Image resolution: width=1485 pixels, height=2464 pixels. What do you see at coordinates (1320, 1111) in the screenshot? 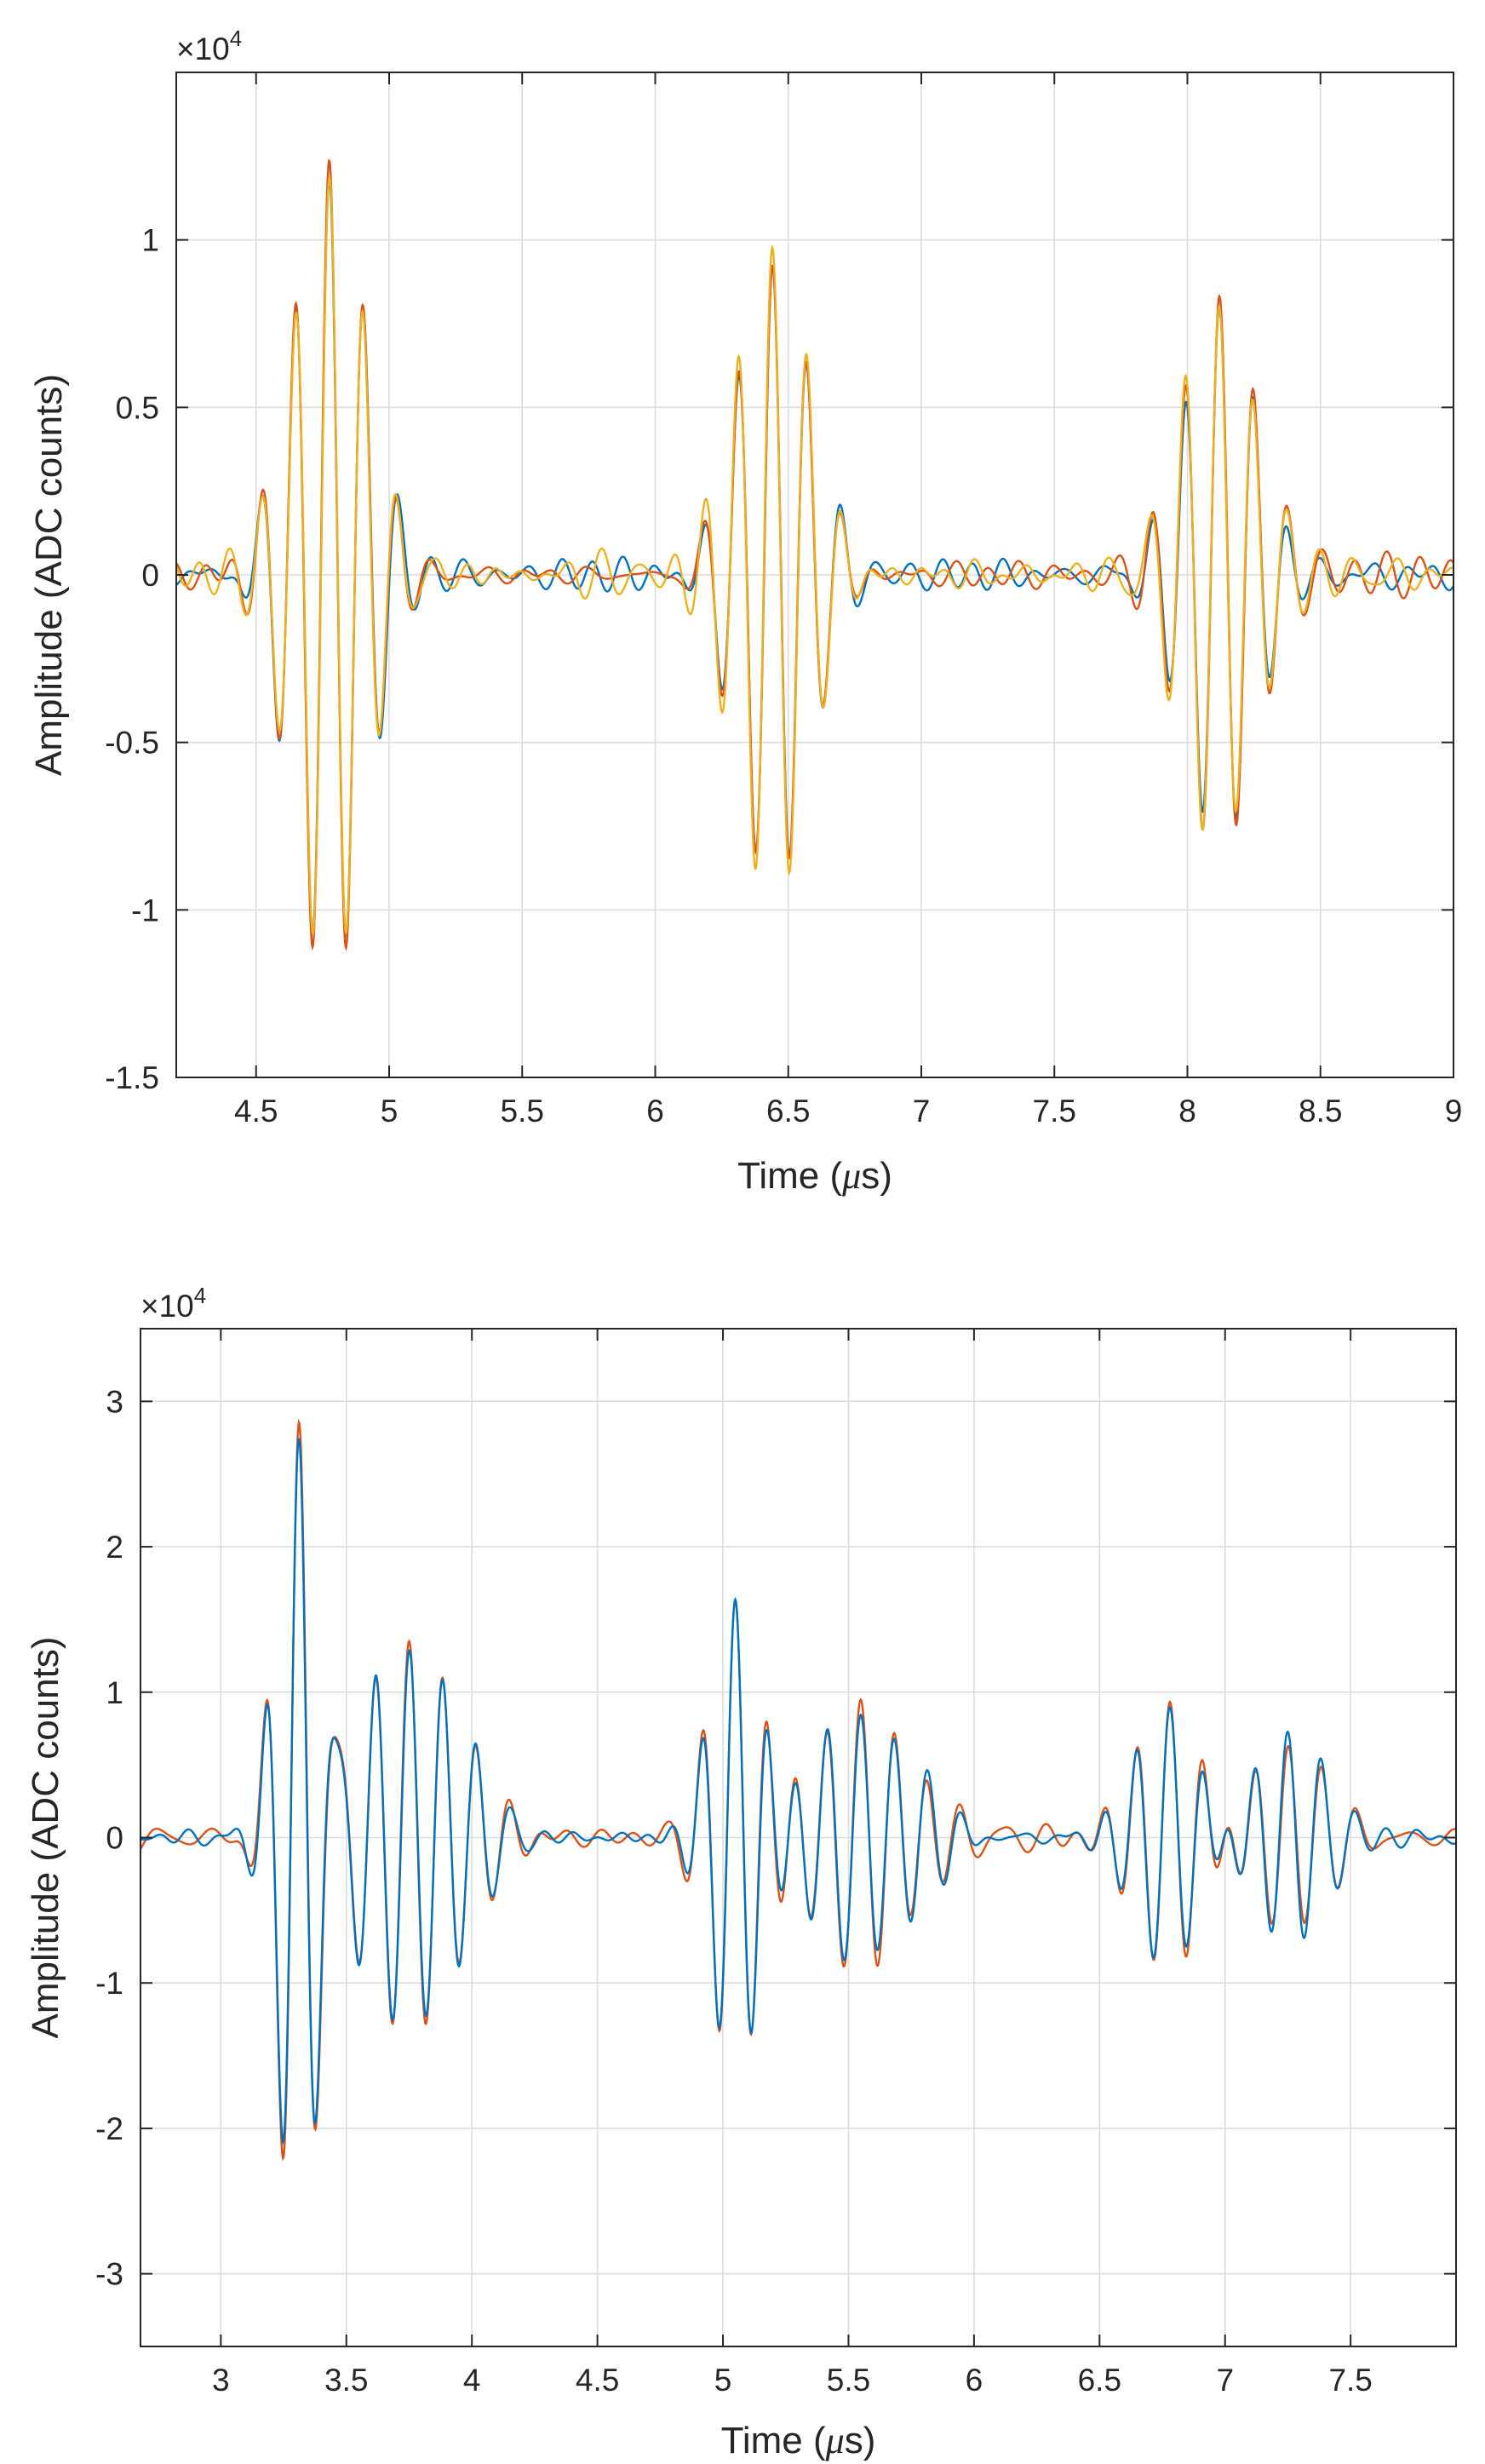
I see `x-tick-label: 8.5` at bounding box center [1320, 1111].